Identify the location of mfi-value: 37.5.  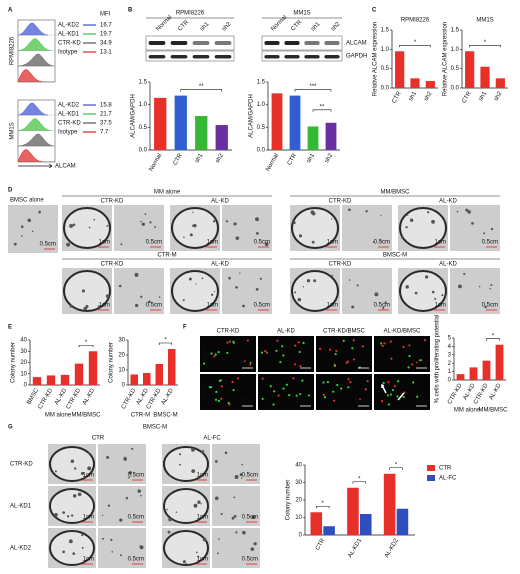
(106, 124).